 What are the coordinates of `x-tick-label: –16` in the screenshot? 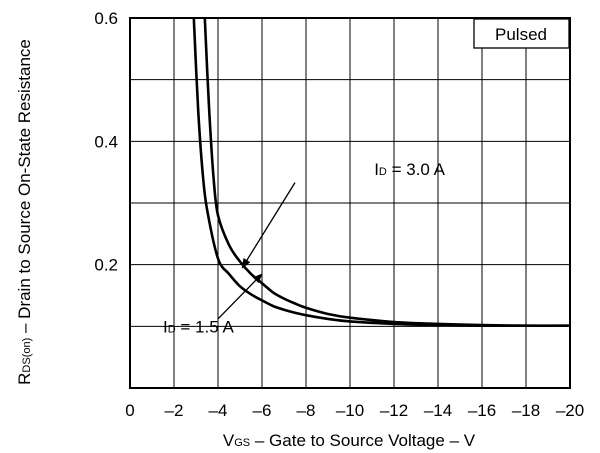 It's located at (482, 410).